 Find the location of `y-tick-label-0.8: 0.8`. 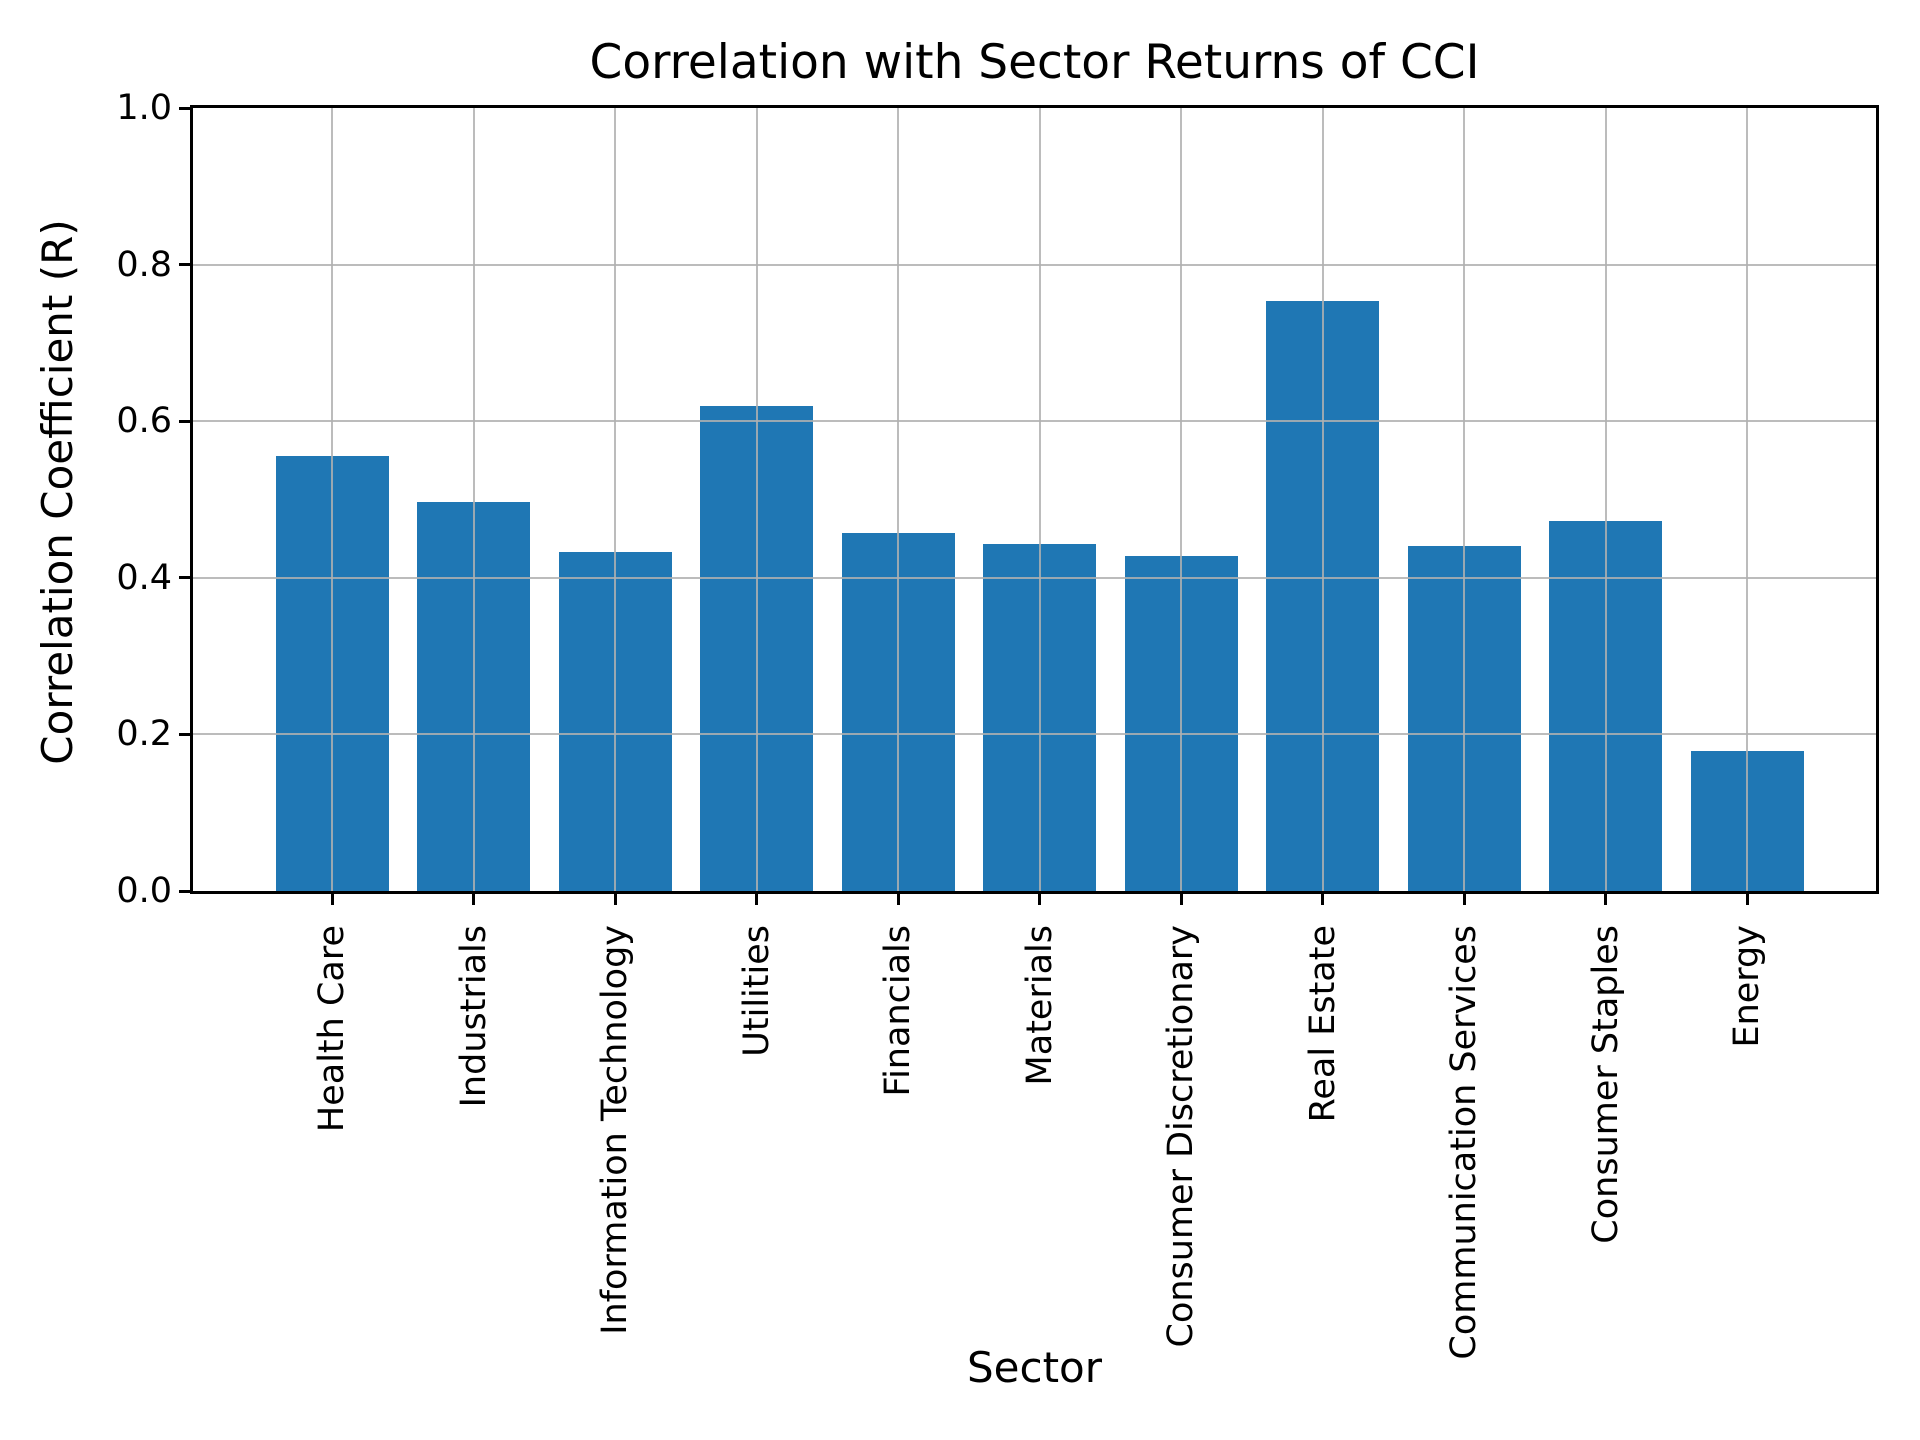

y-tick-label-0.8: 0.8 is located at coordinates (144, 264).